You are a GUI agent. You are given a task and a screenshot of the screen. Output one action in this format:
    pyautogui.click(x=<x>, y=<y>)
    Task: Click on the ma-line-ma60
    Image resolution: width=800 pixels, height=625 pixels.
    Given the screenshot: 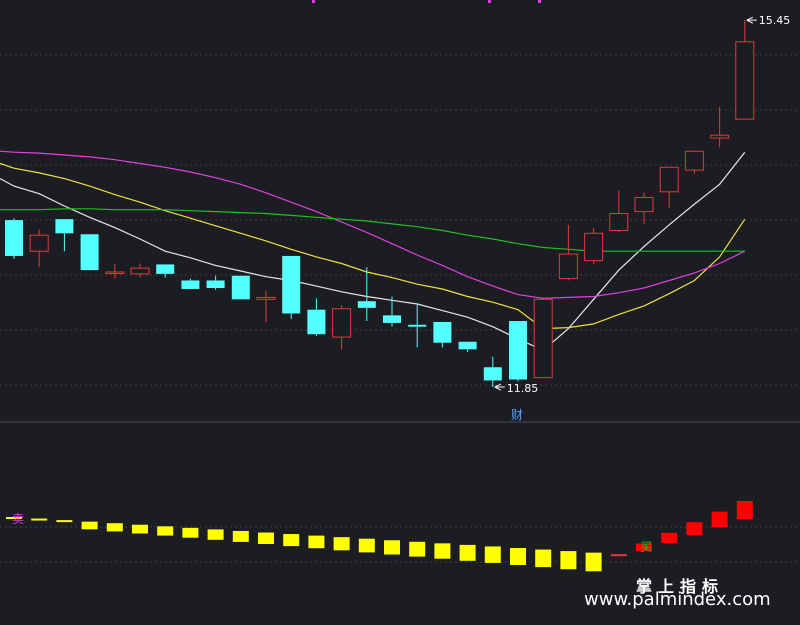 What is the action you would take?
    pyautogui.click(x=372, y=230)
    